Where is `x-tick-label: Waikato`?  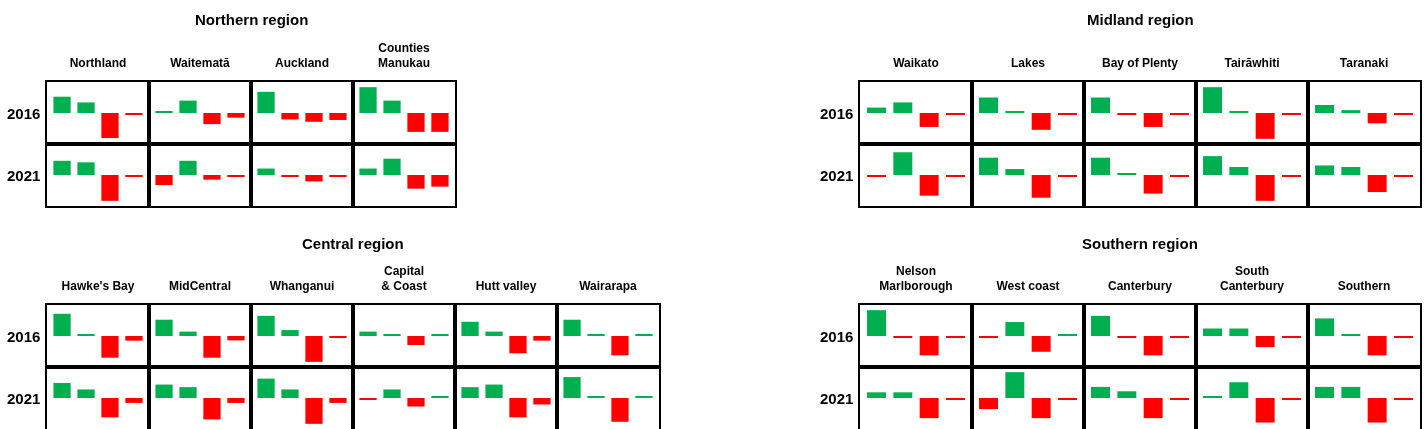 x-tick-label: Waikato is located at coordinates (916, 63).